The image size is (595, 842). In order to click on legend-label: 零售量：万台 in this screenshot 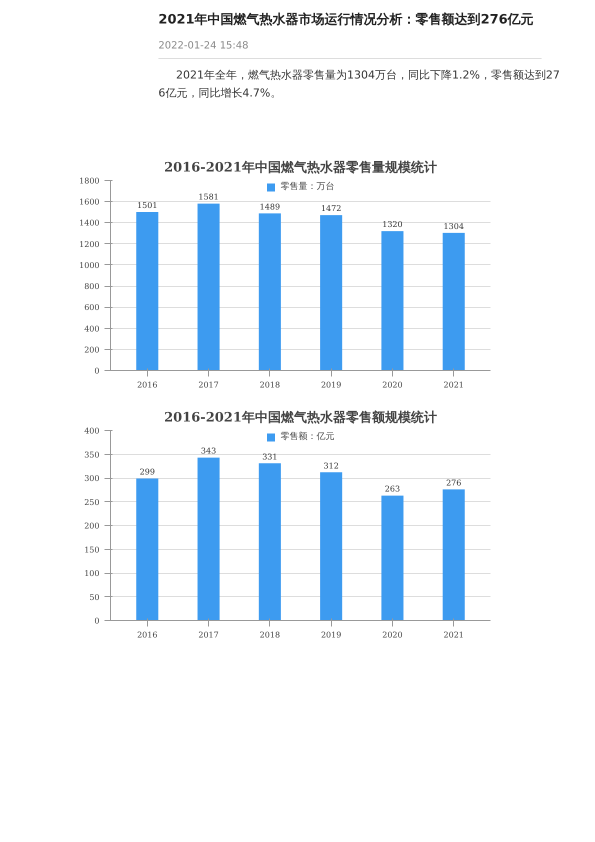, I will do `click(307, 186)`.